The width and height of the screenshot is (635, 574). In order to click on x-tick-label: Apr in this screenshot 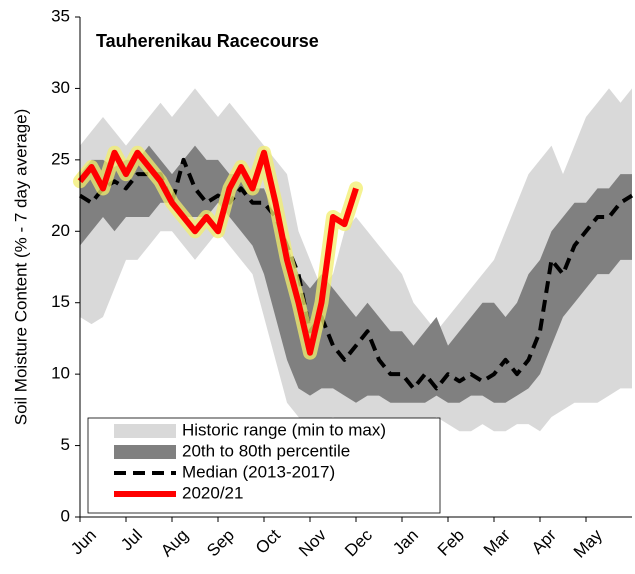, I will do `click(544, 541)`.